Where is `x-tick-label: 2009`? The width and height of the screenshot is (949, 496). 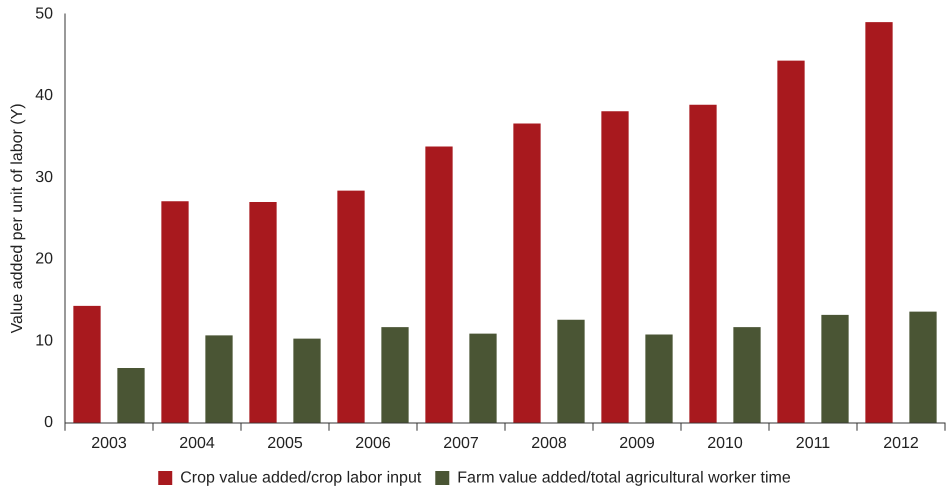 x-tick-label: 2009 is located at coordinates (637, 443).